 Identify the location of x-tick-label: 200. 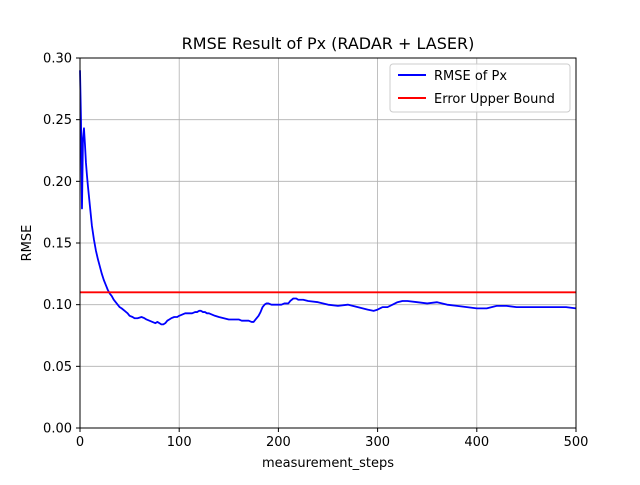
(278, 442).